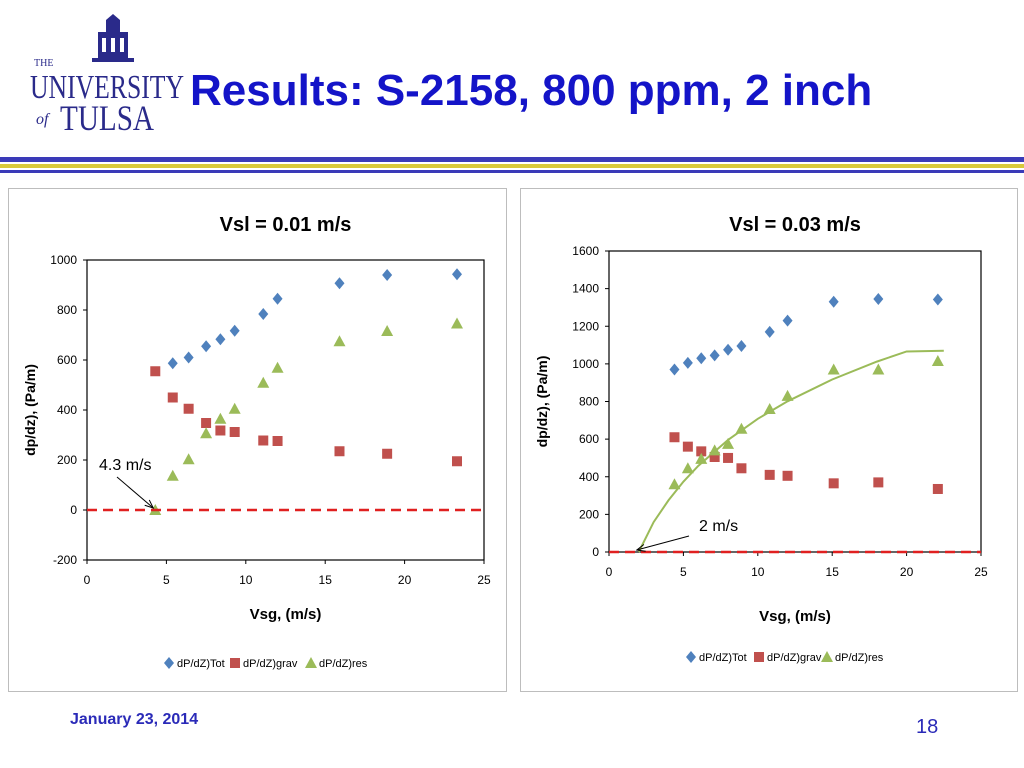 The height and width of the screenshot is (768, 1024). Describe the element at coordinates (311, 662) in the screenshot. I see `legend-marker-res` at that location.